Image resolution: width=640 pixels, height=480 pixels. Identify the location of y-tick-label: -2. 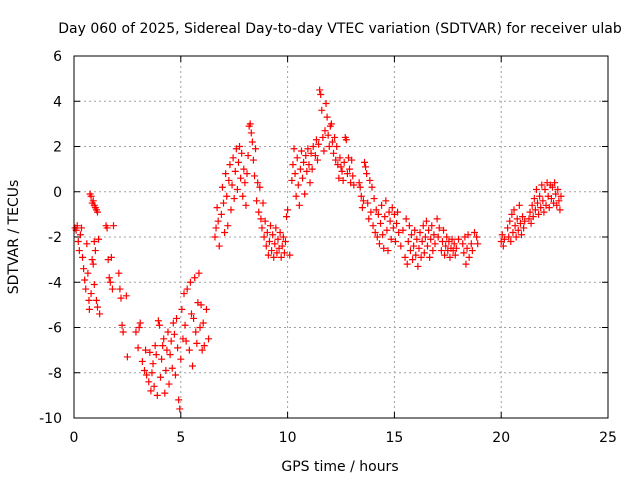
(55, 238).